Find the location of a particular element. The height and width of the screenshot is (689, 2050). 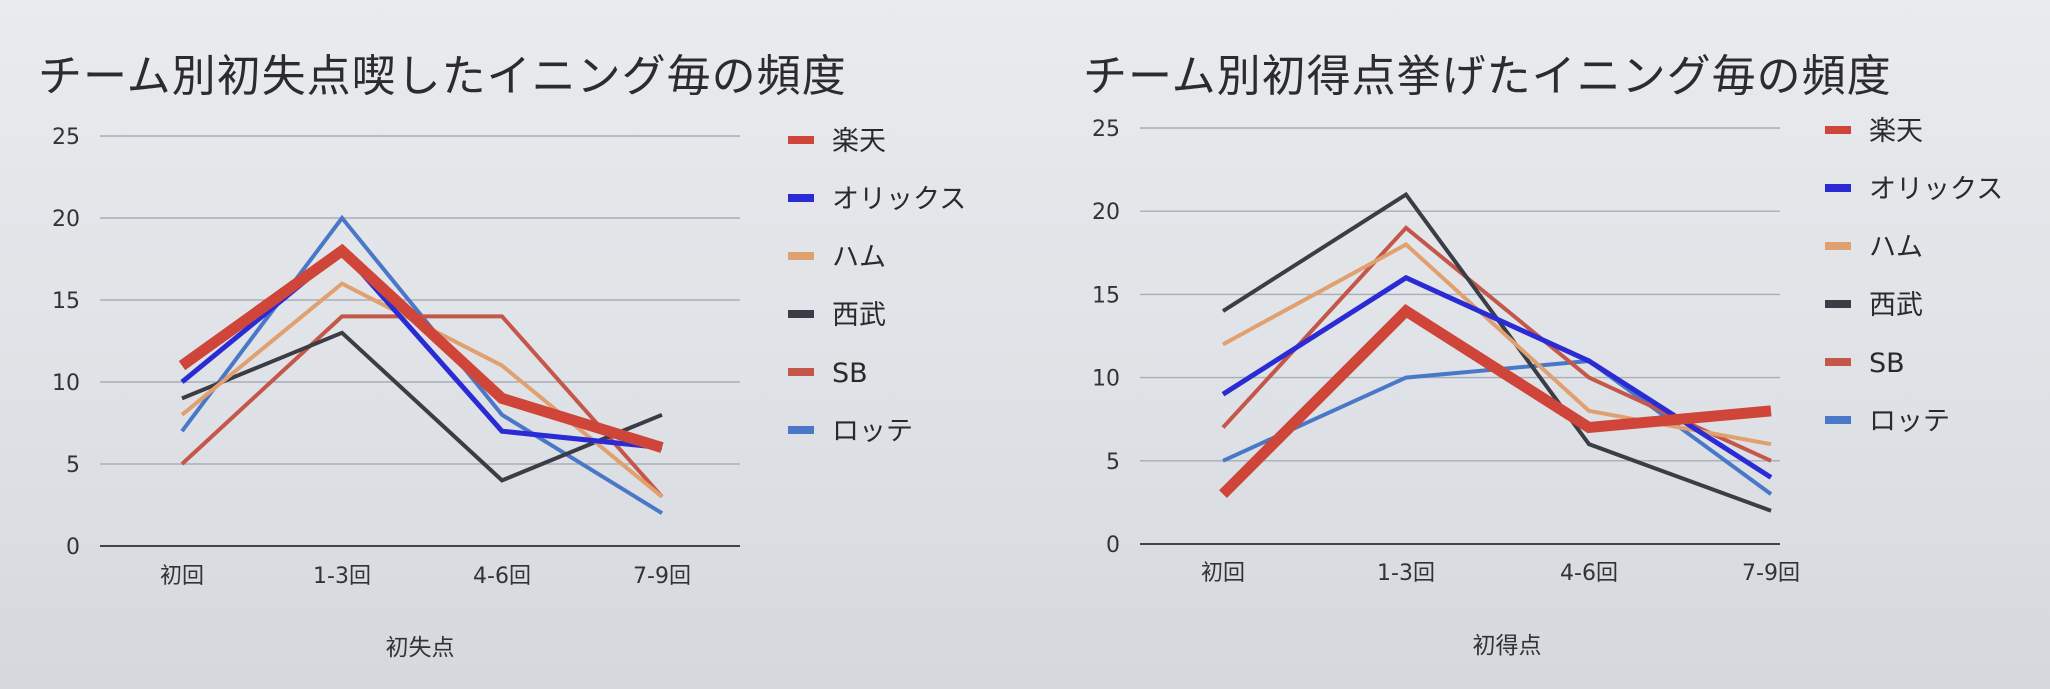

chart-title: チーム別初失点喫したイニング毎の頻度 is located at coordinates (442, 76).